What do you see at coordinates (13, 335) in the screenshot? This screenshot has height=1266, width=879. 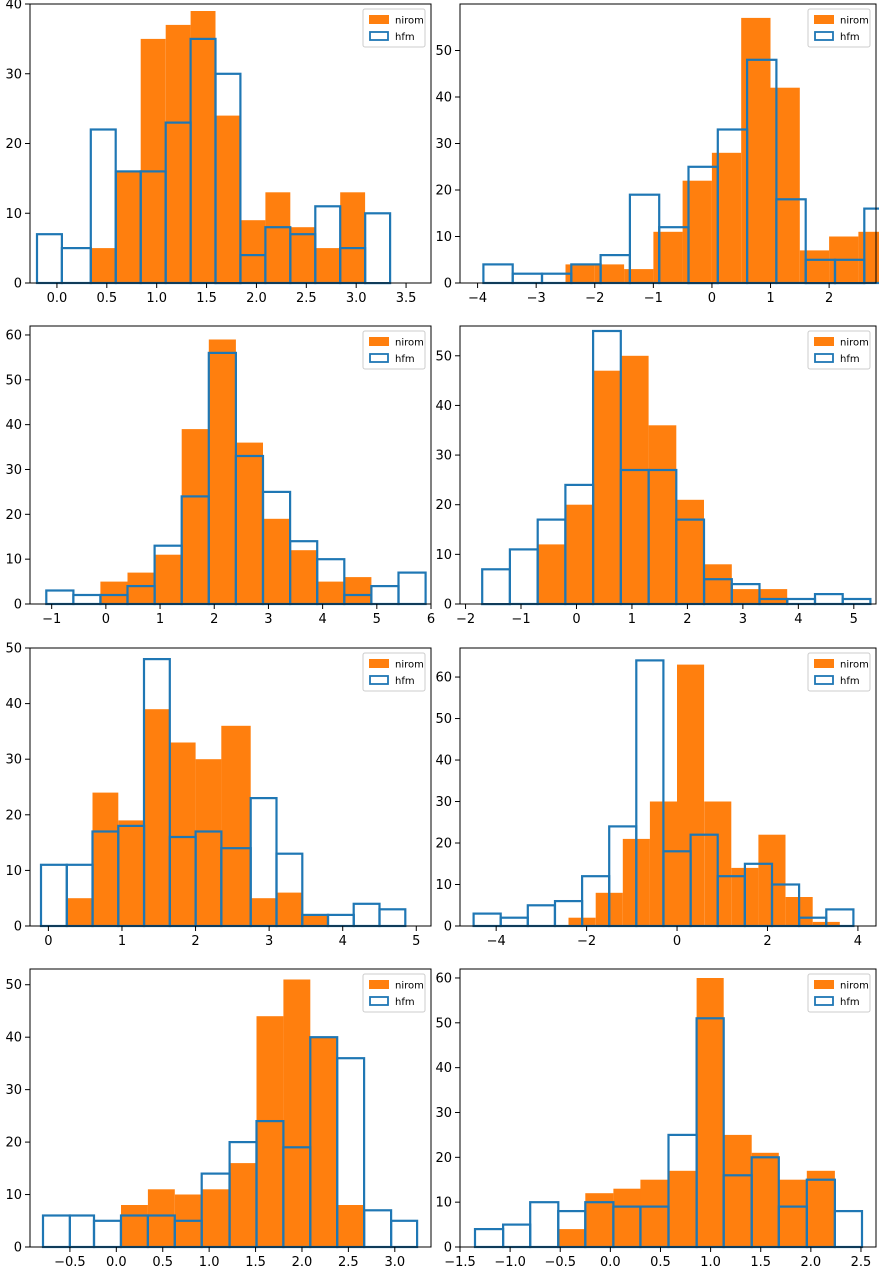 I see `y-tick-label: 60` at bounding box center [13, 335].